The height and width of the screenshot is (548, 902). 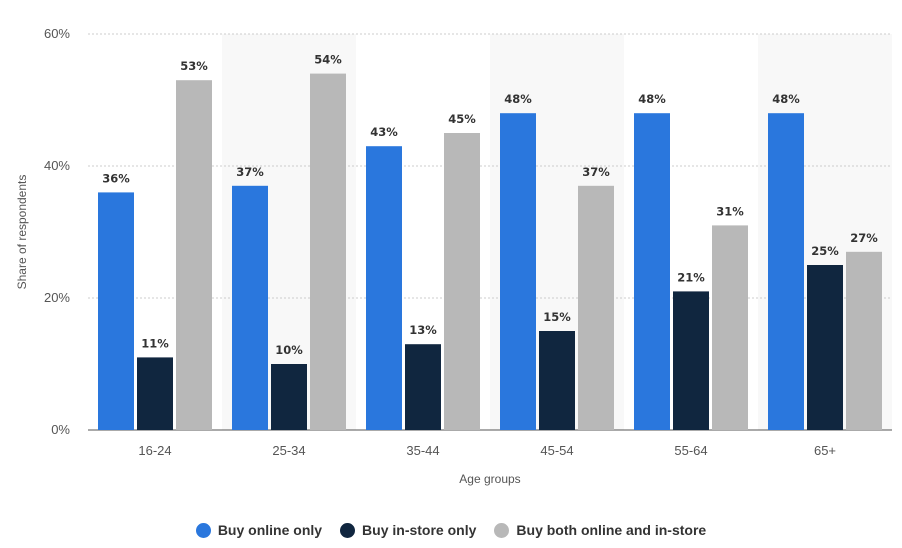 What do you see at coordinates (611, 530) in the screenshot?
I see `legend-label: Buy both online and in-store` at bounding box center [611, 530].